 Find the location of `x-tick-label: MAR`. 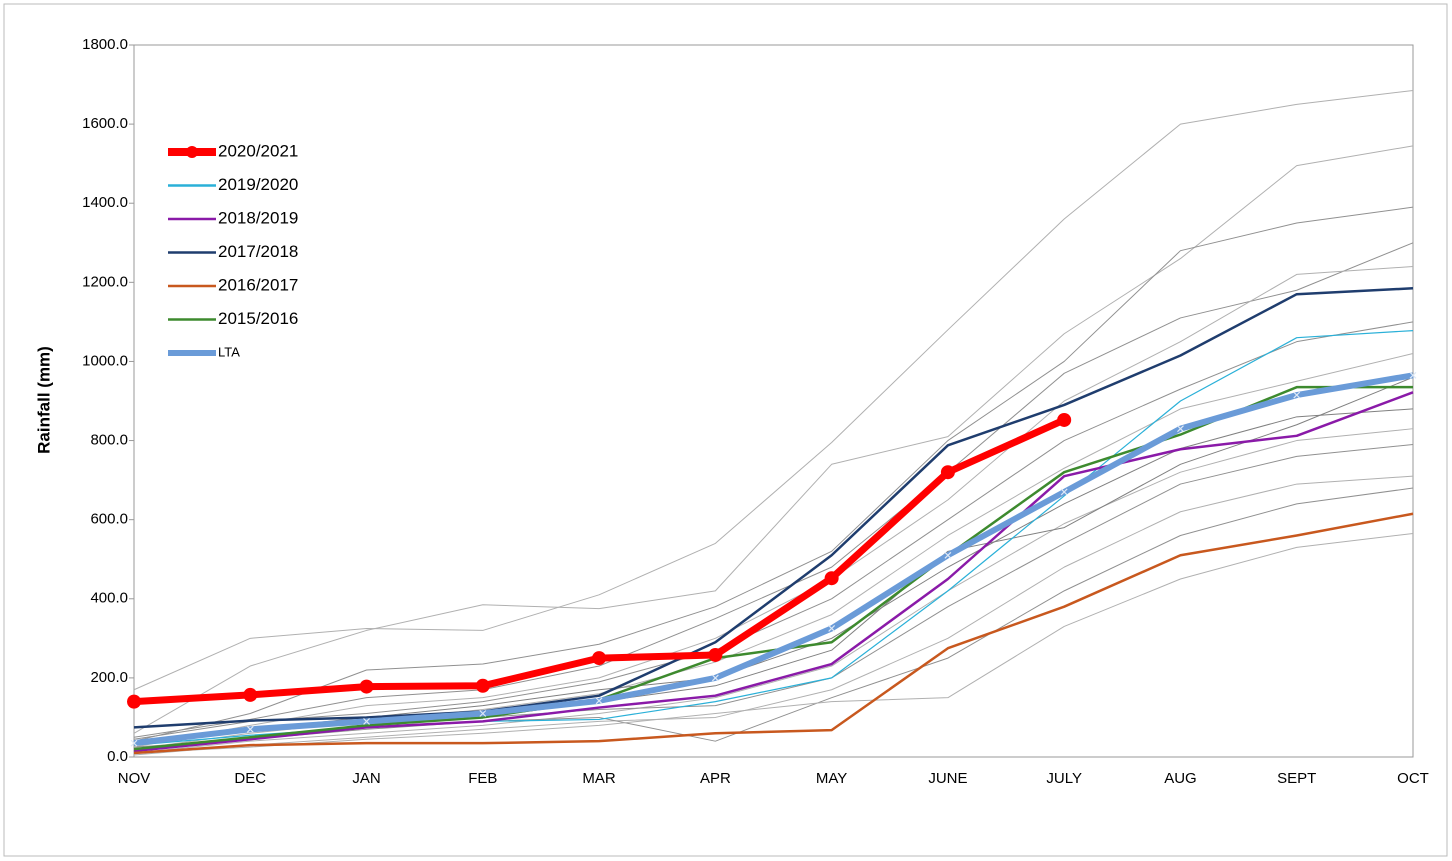

x-tick-label: MAR is located at coordinates (599, 778).